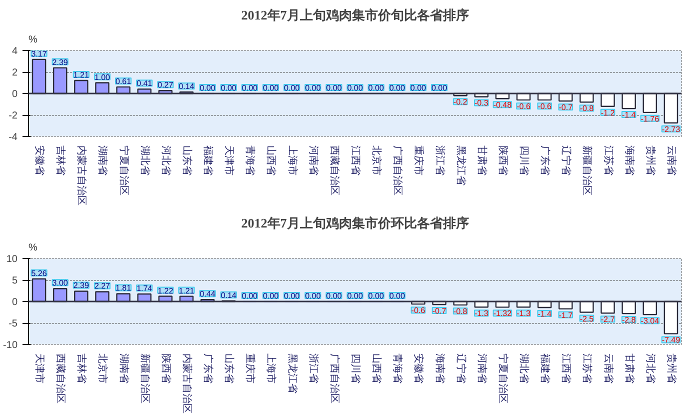  Describe the element at coordinates (608, 113) in the screenshot. I see `data-label: -1.2` at that location.